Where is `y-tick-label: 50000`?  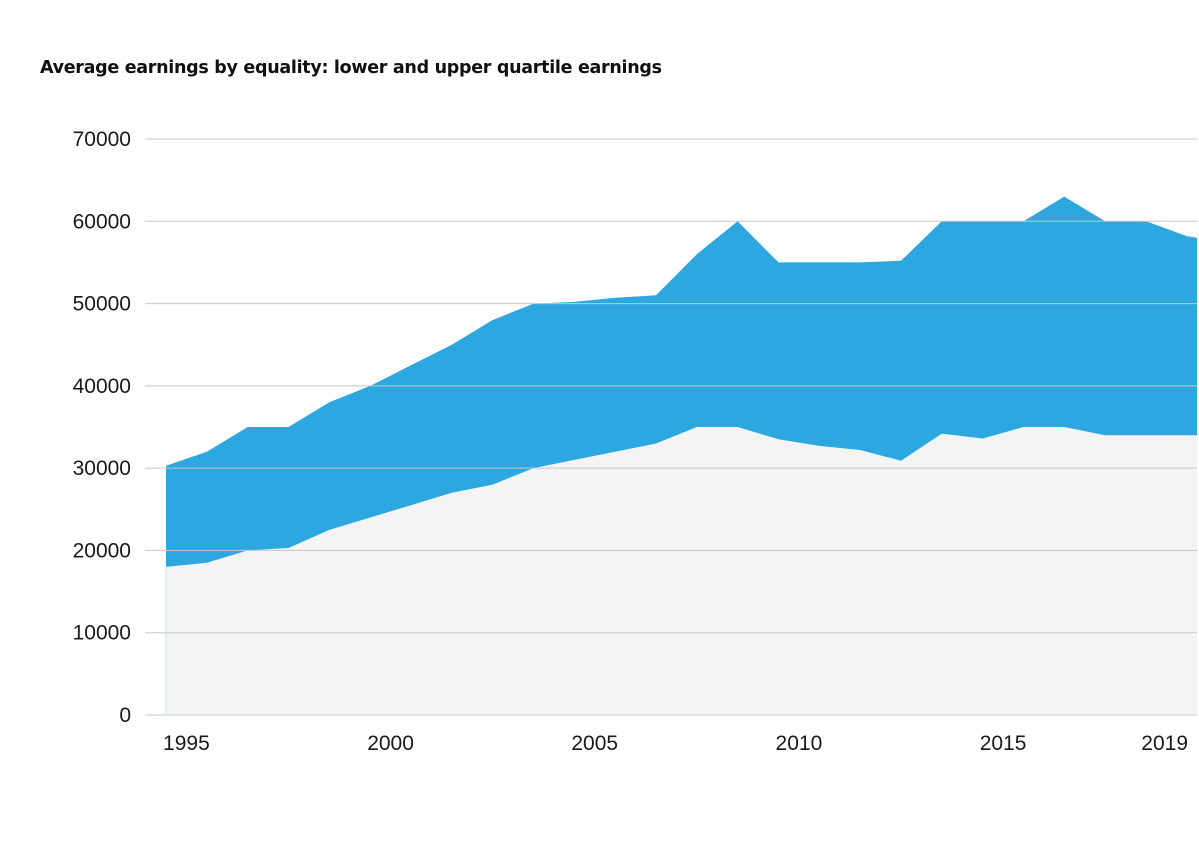
y-tick-label: 50000 is located at coordinates (102, 304).